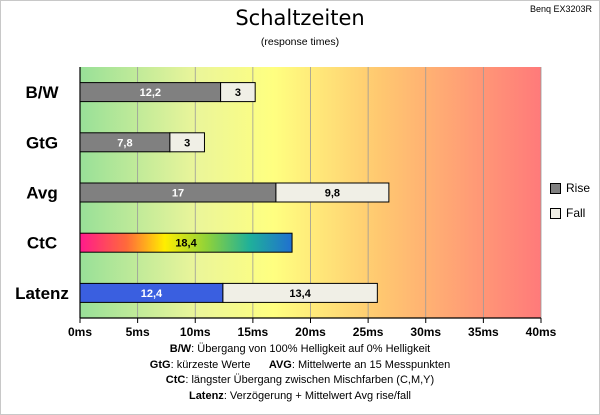  I want to click on data-label: 12,4, so click(152, 294).